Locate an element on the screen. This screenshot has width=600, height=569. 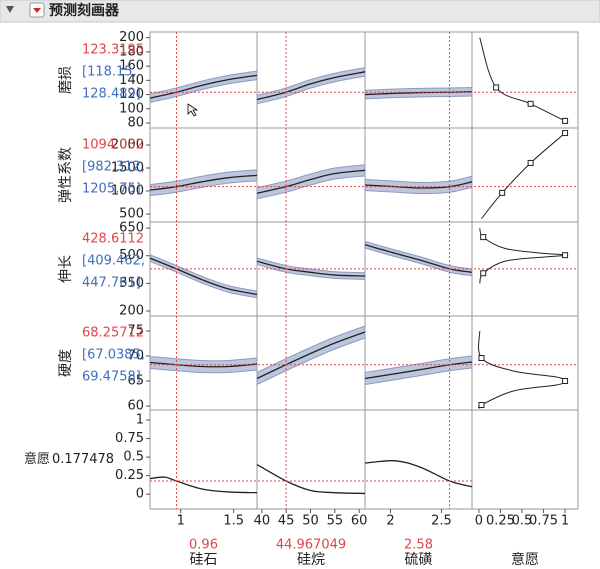
header-bar is located at coordinates (300, 11).